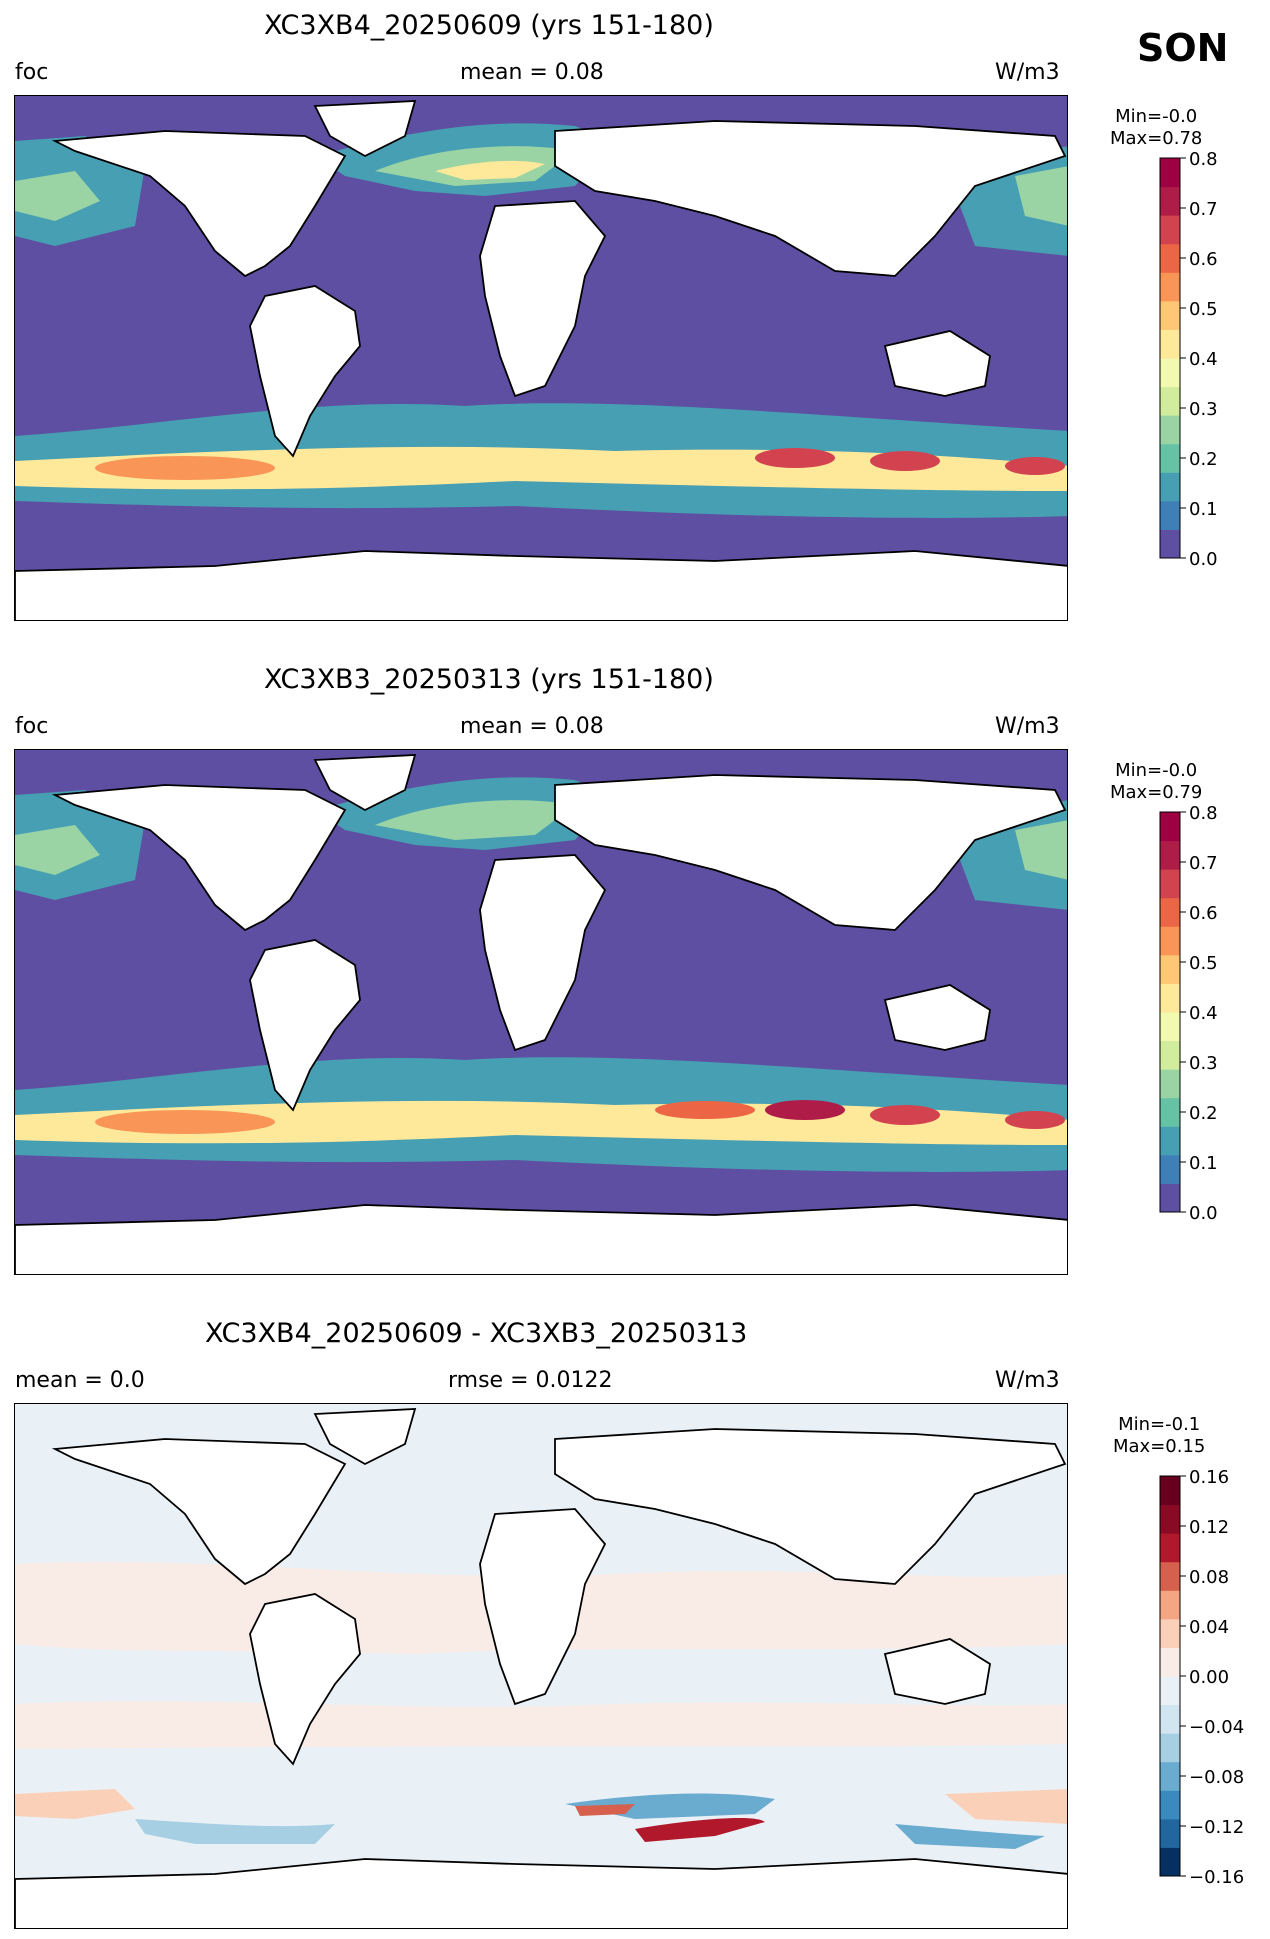  I want to click on antarctica, so click(541, 1893).